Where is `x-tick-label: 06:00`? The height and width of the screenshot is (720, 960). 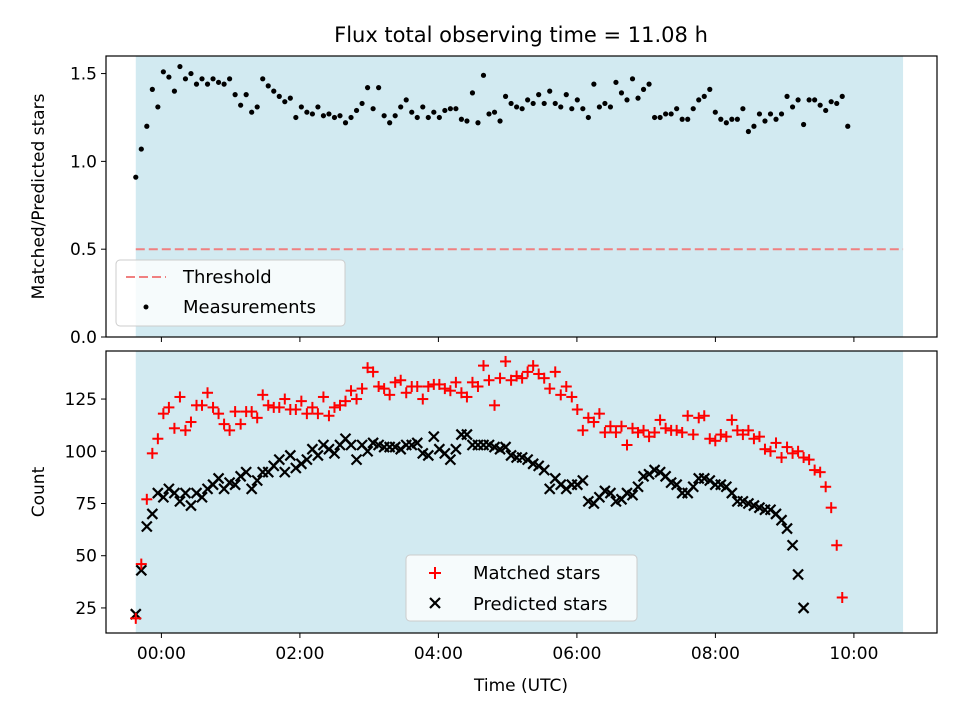 x-tick-label: 06:00 is located at coordinates (576, 654).